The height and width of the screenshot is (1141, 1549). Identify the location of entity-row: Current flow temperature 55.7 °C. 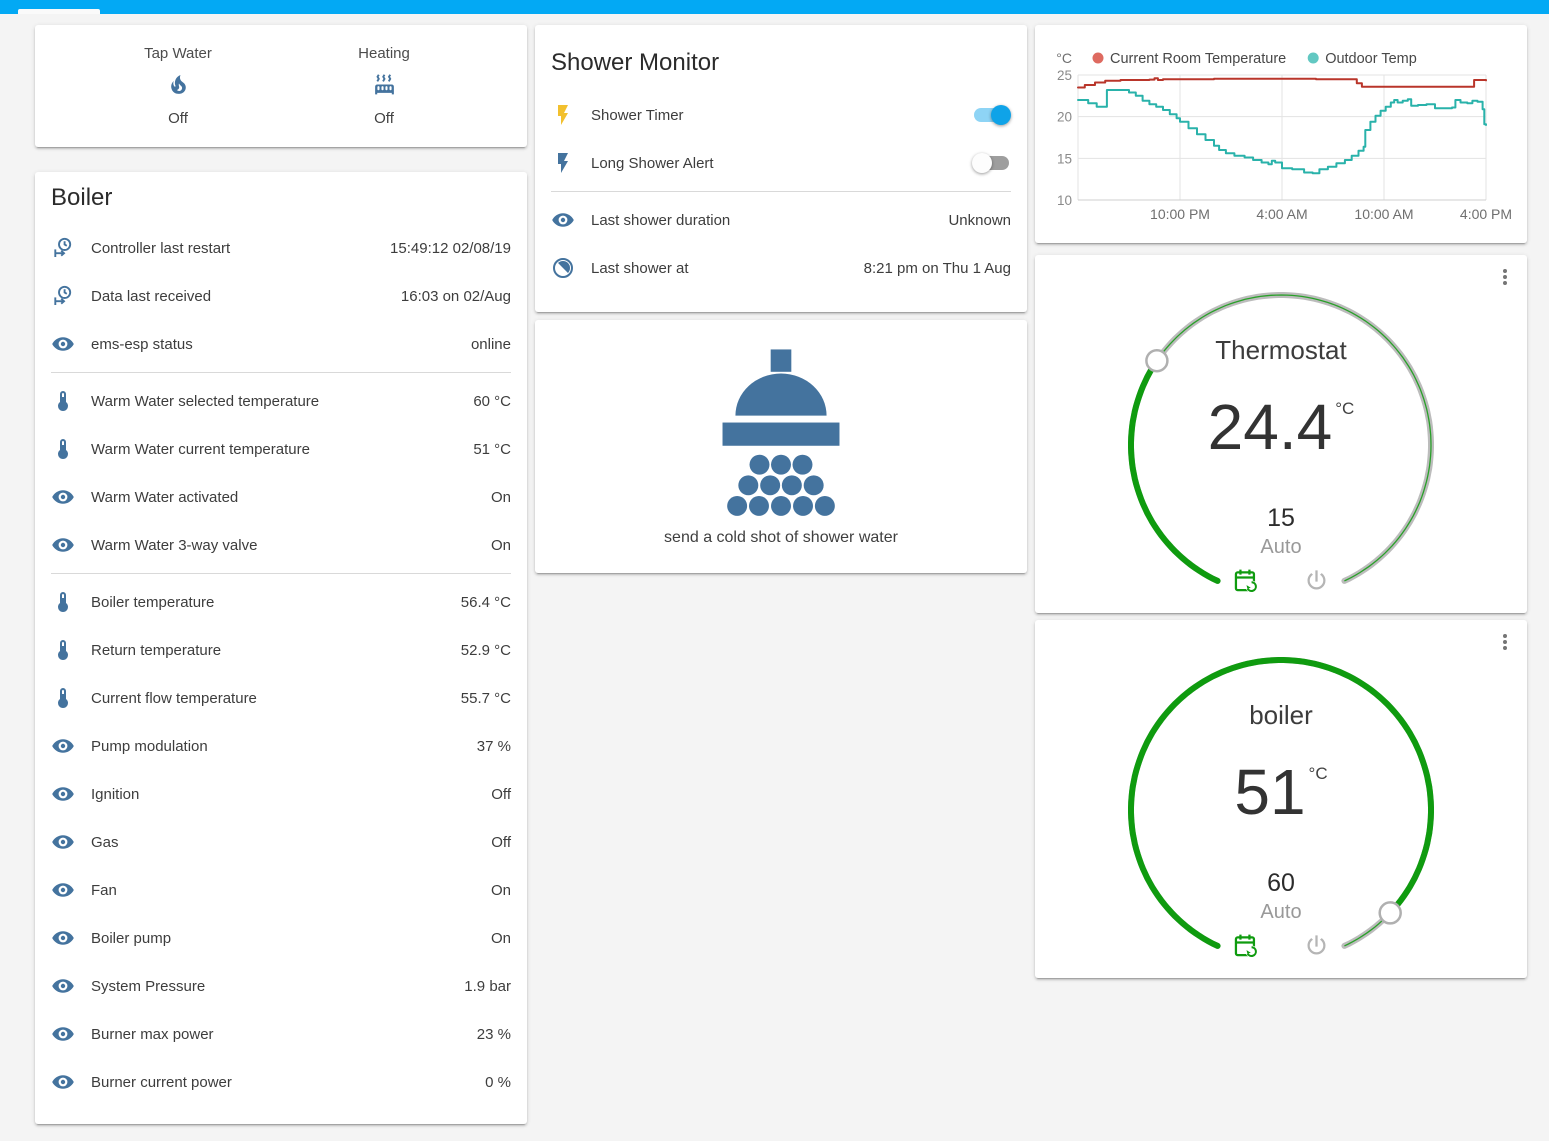
(281, 698).